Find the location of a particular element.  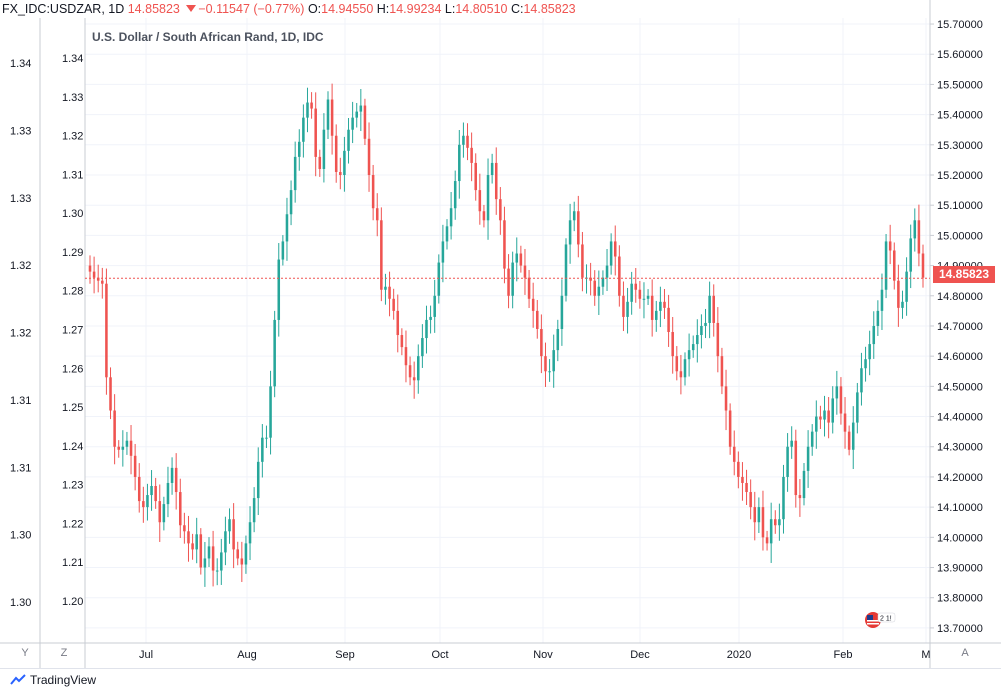

auto-scale-button: A is located at coordinates (965, 653).